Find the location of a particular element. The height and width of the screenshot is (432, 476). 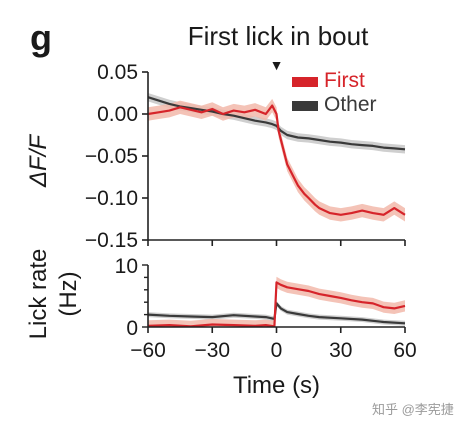

other-legend-label: Other is located at coordinates (350, 104).